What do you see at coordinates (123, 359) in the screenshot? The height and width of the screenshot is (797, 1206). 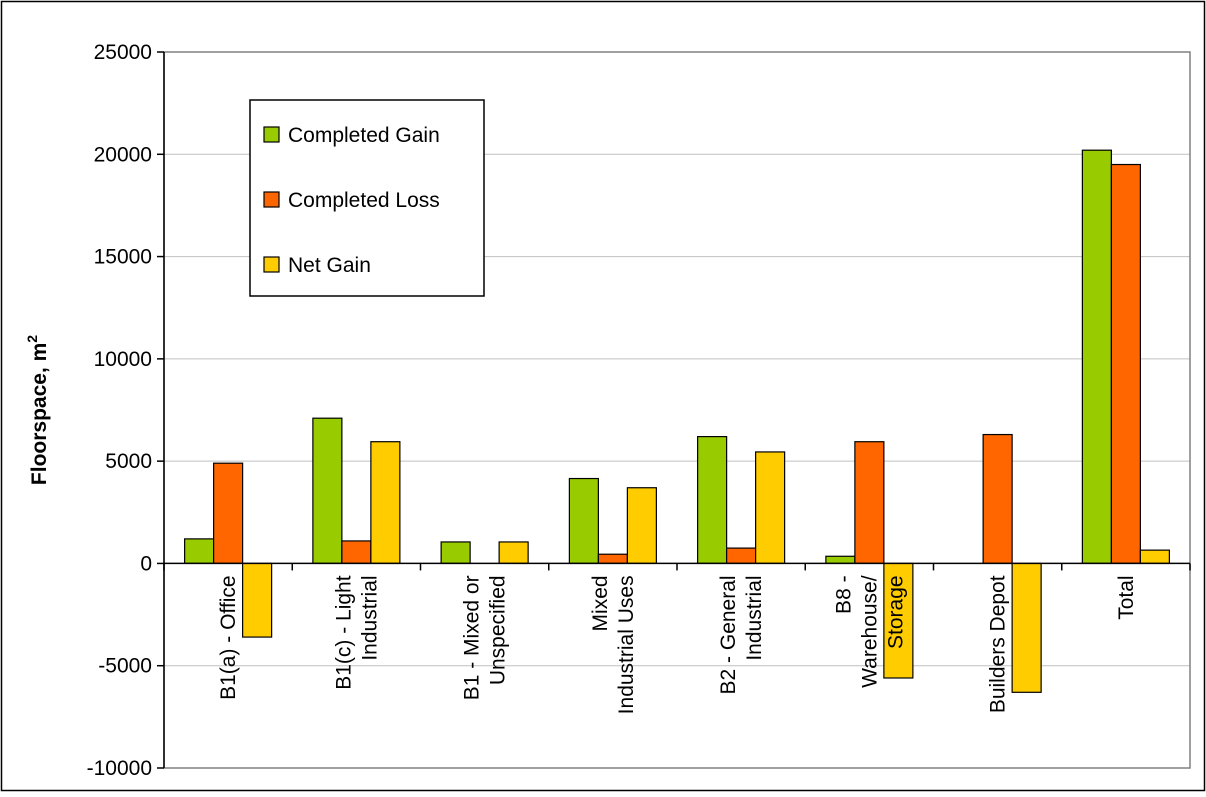 I see `y-tick-label: 10000` at bounding box center [123, 359].